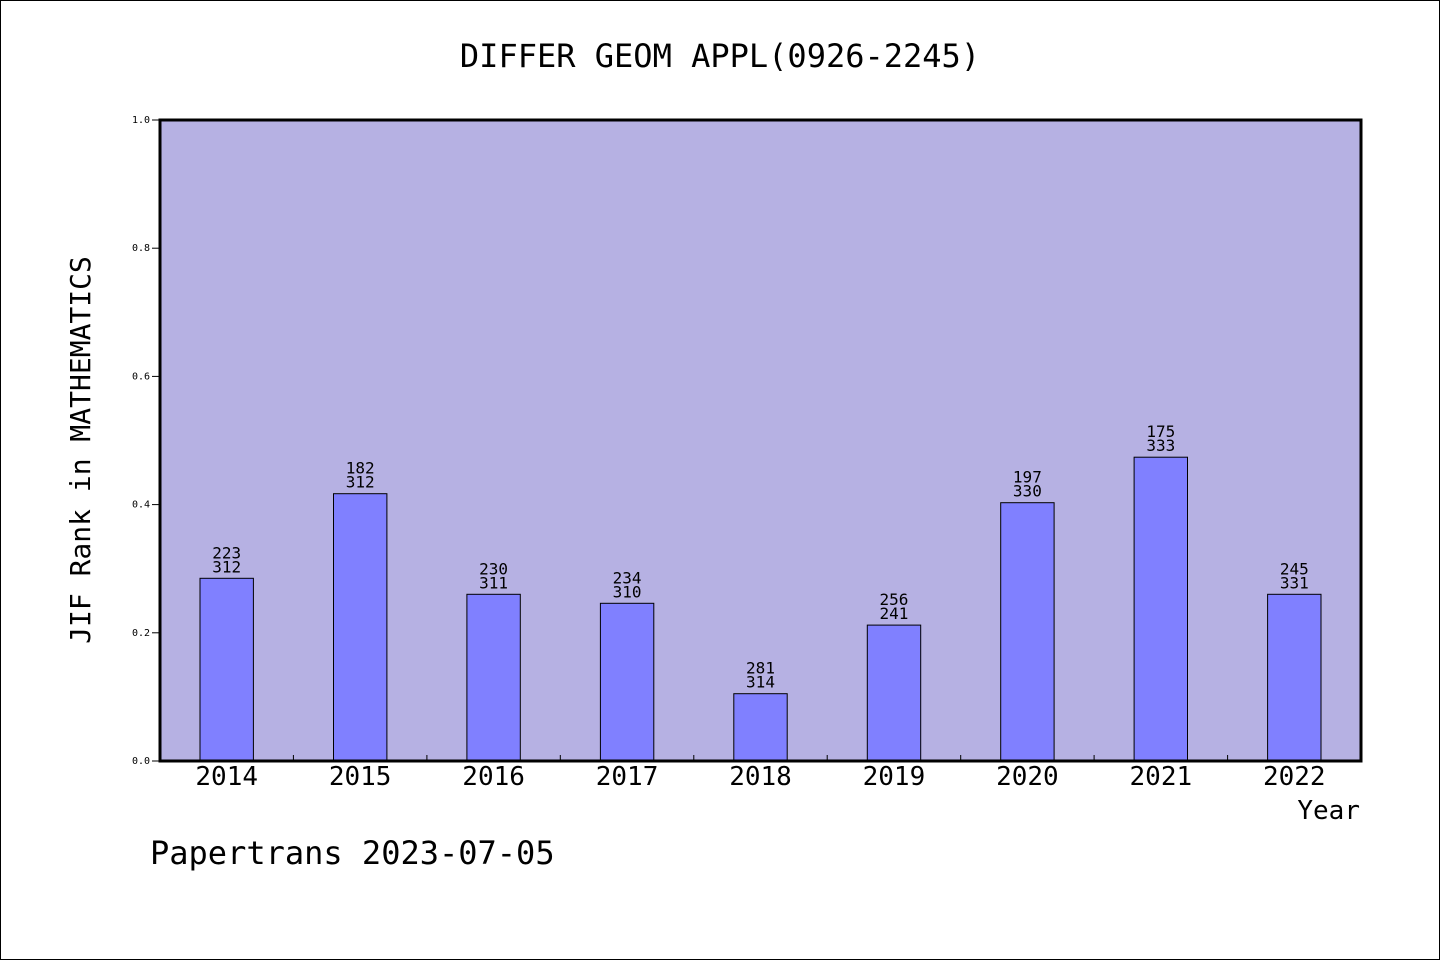  What do you see at coordinates (894, 777) in the screenshot?
I see `x-tick-label-2019: 2019` at bounding box center [894, 777].